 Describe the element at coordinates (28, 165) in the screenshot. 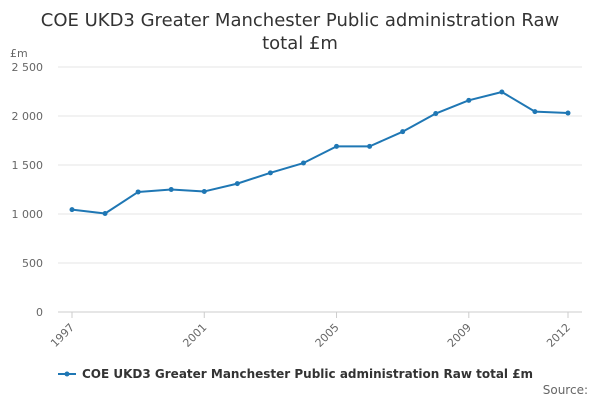

I see `y-tick-label: 1 500` at that location.